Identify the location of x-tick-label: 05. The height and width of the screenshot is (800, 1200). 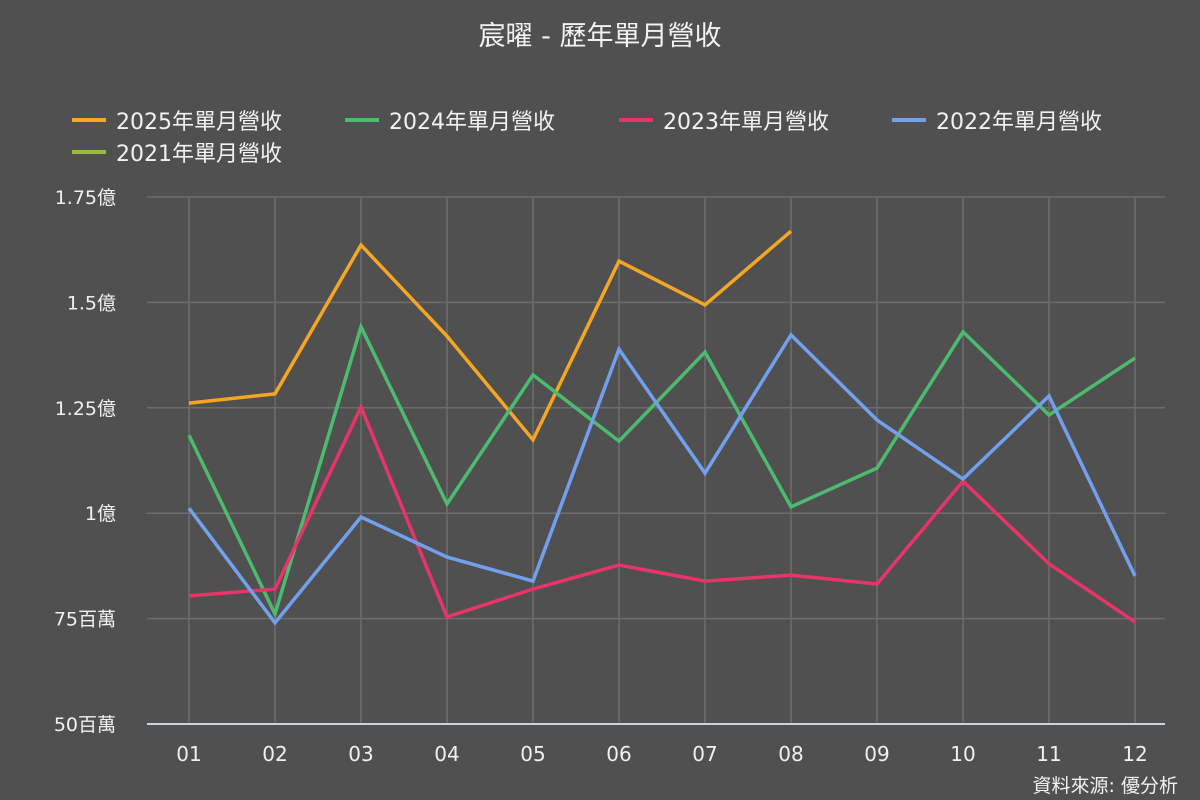
(532, 754).